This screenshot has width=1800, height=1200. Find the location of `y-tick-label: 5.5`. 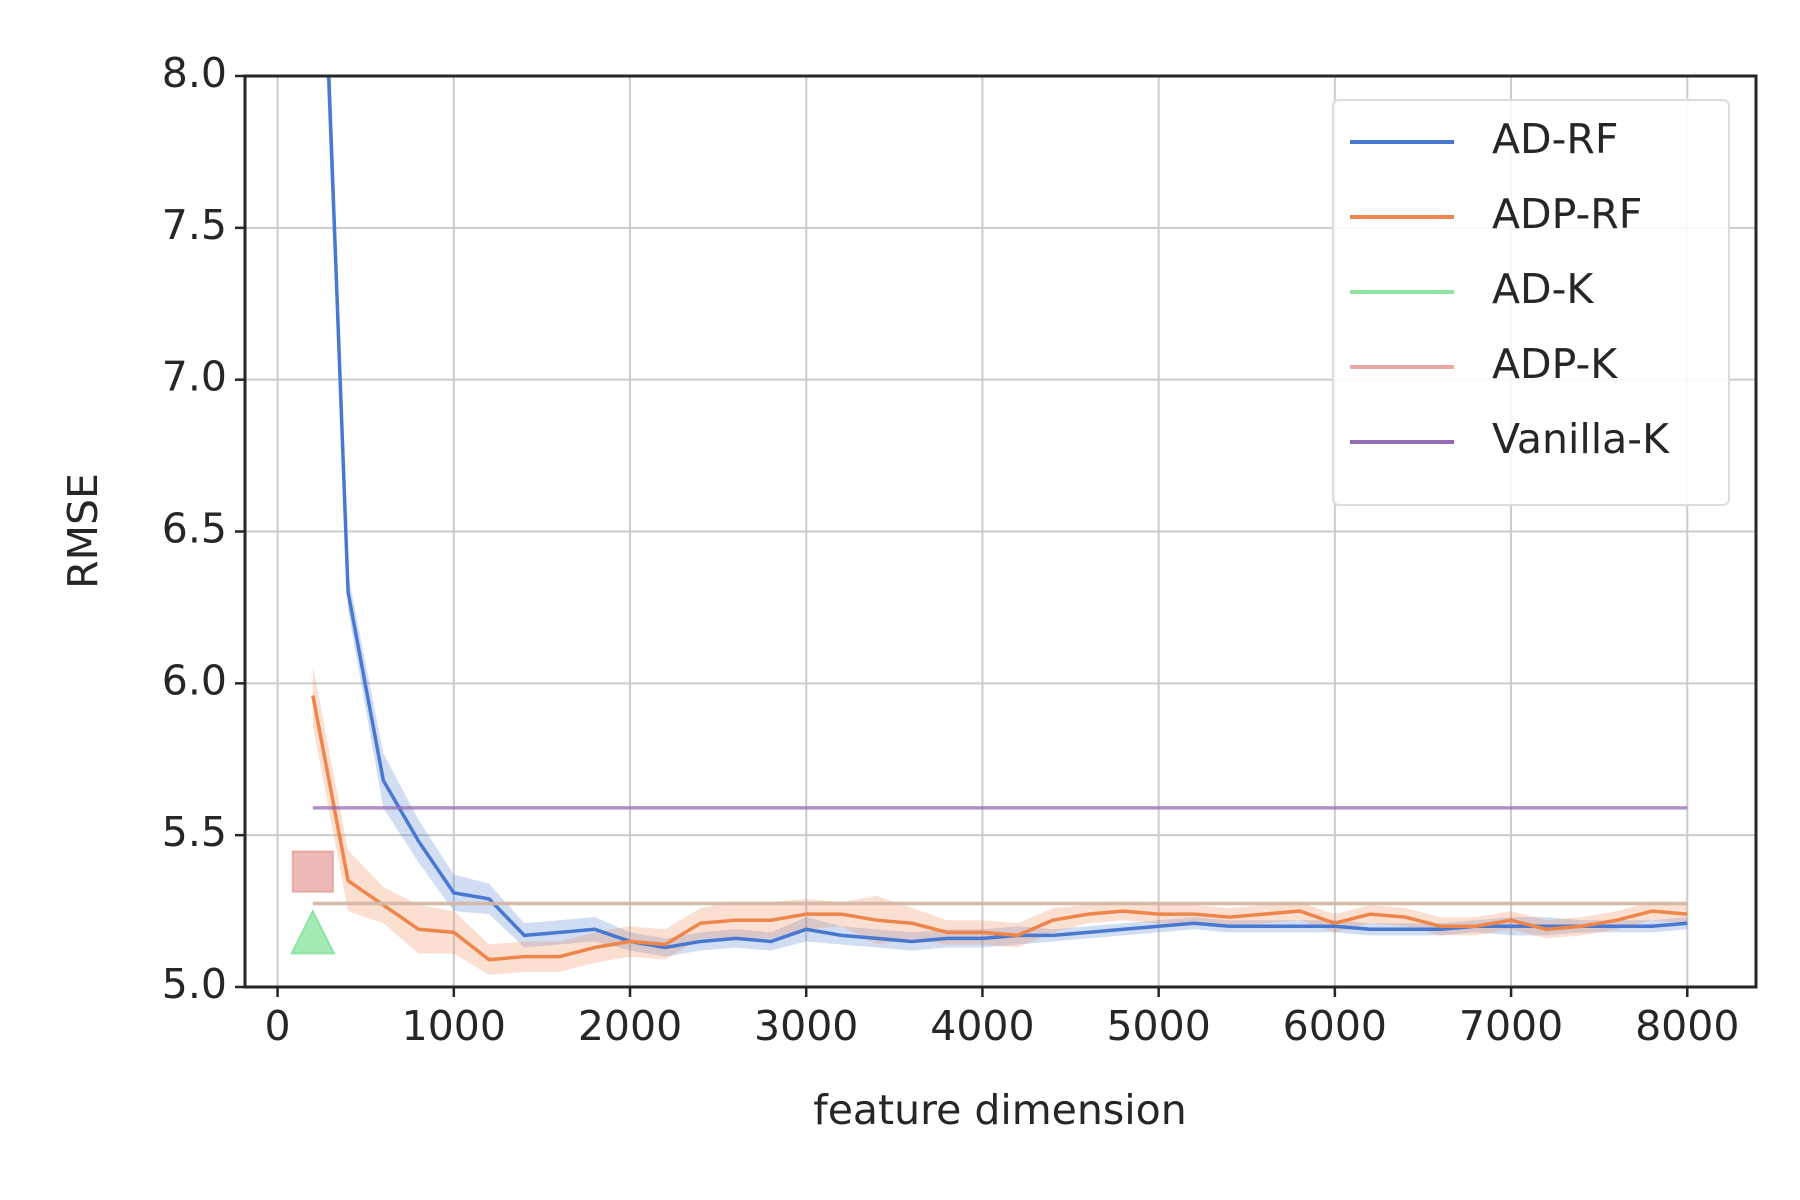

y-tick-label: 5.5 is located at coordinates (194, 832).